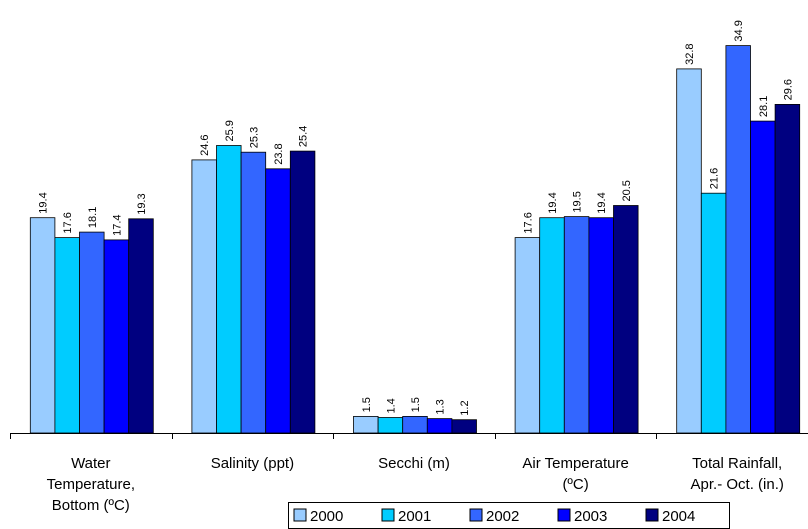  What do you see at coordinates (117, 224) in the screenshot?
I see `data-label: 17.4` at bounding box center [117, 224].